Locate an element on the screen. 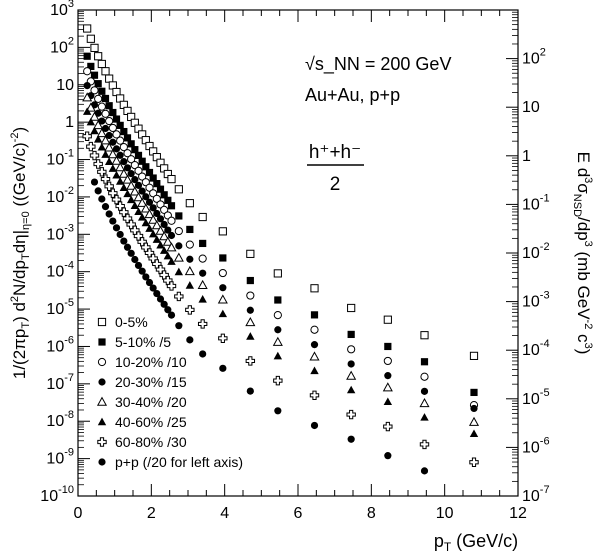 The image size is (600, 554). x-tick-label: 8 is located at coordinates (371, 513).